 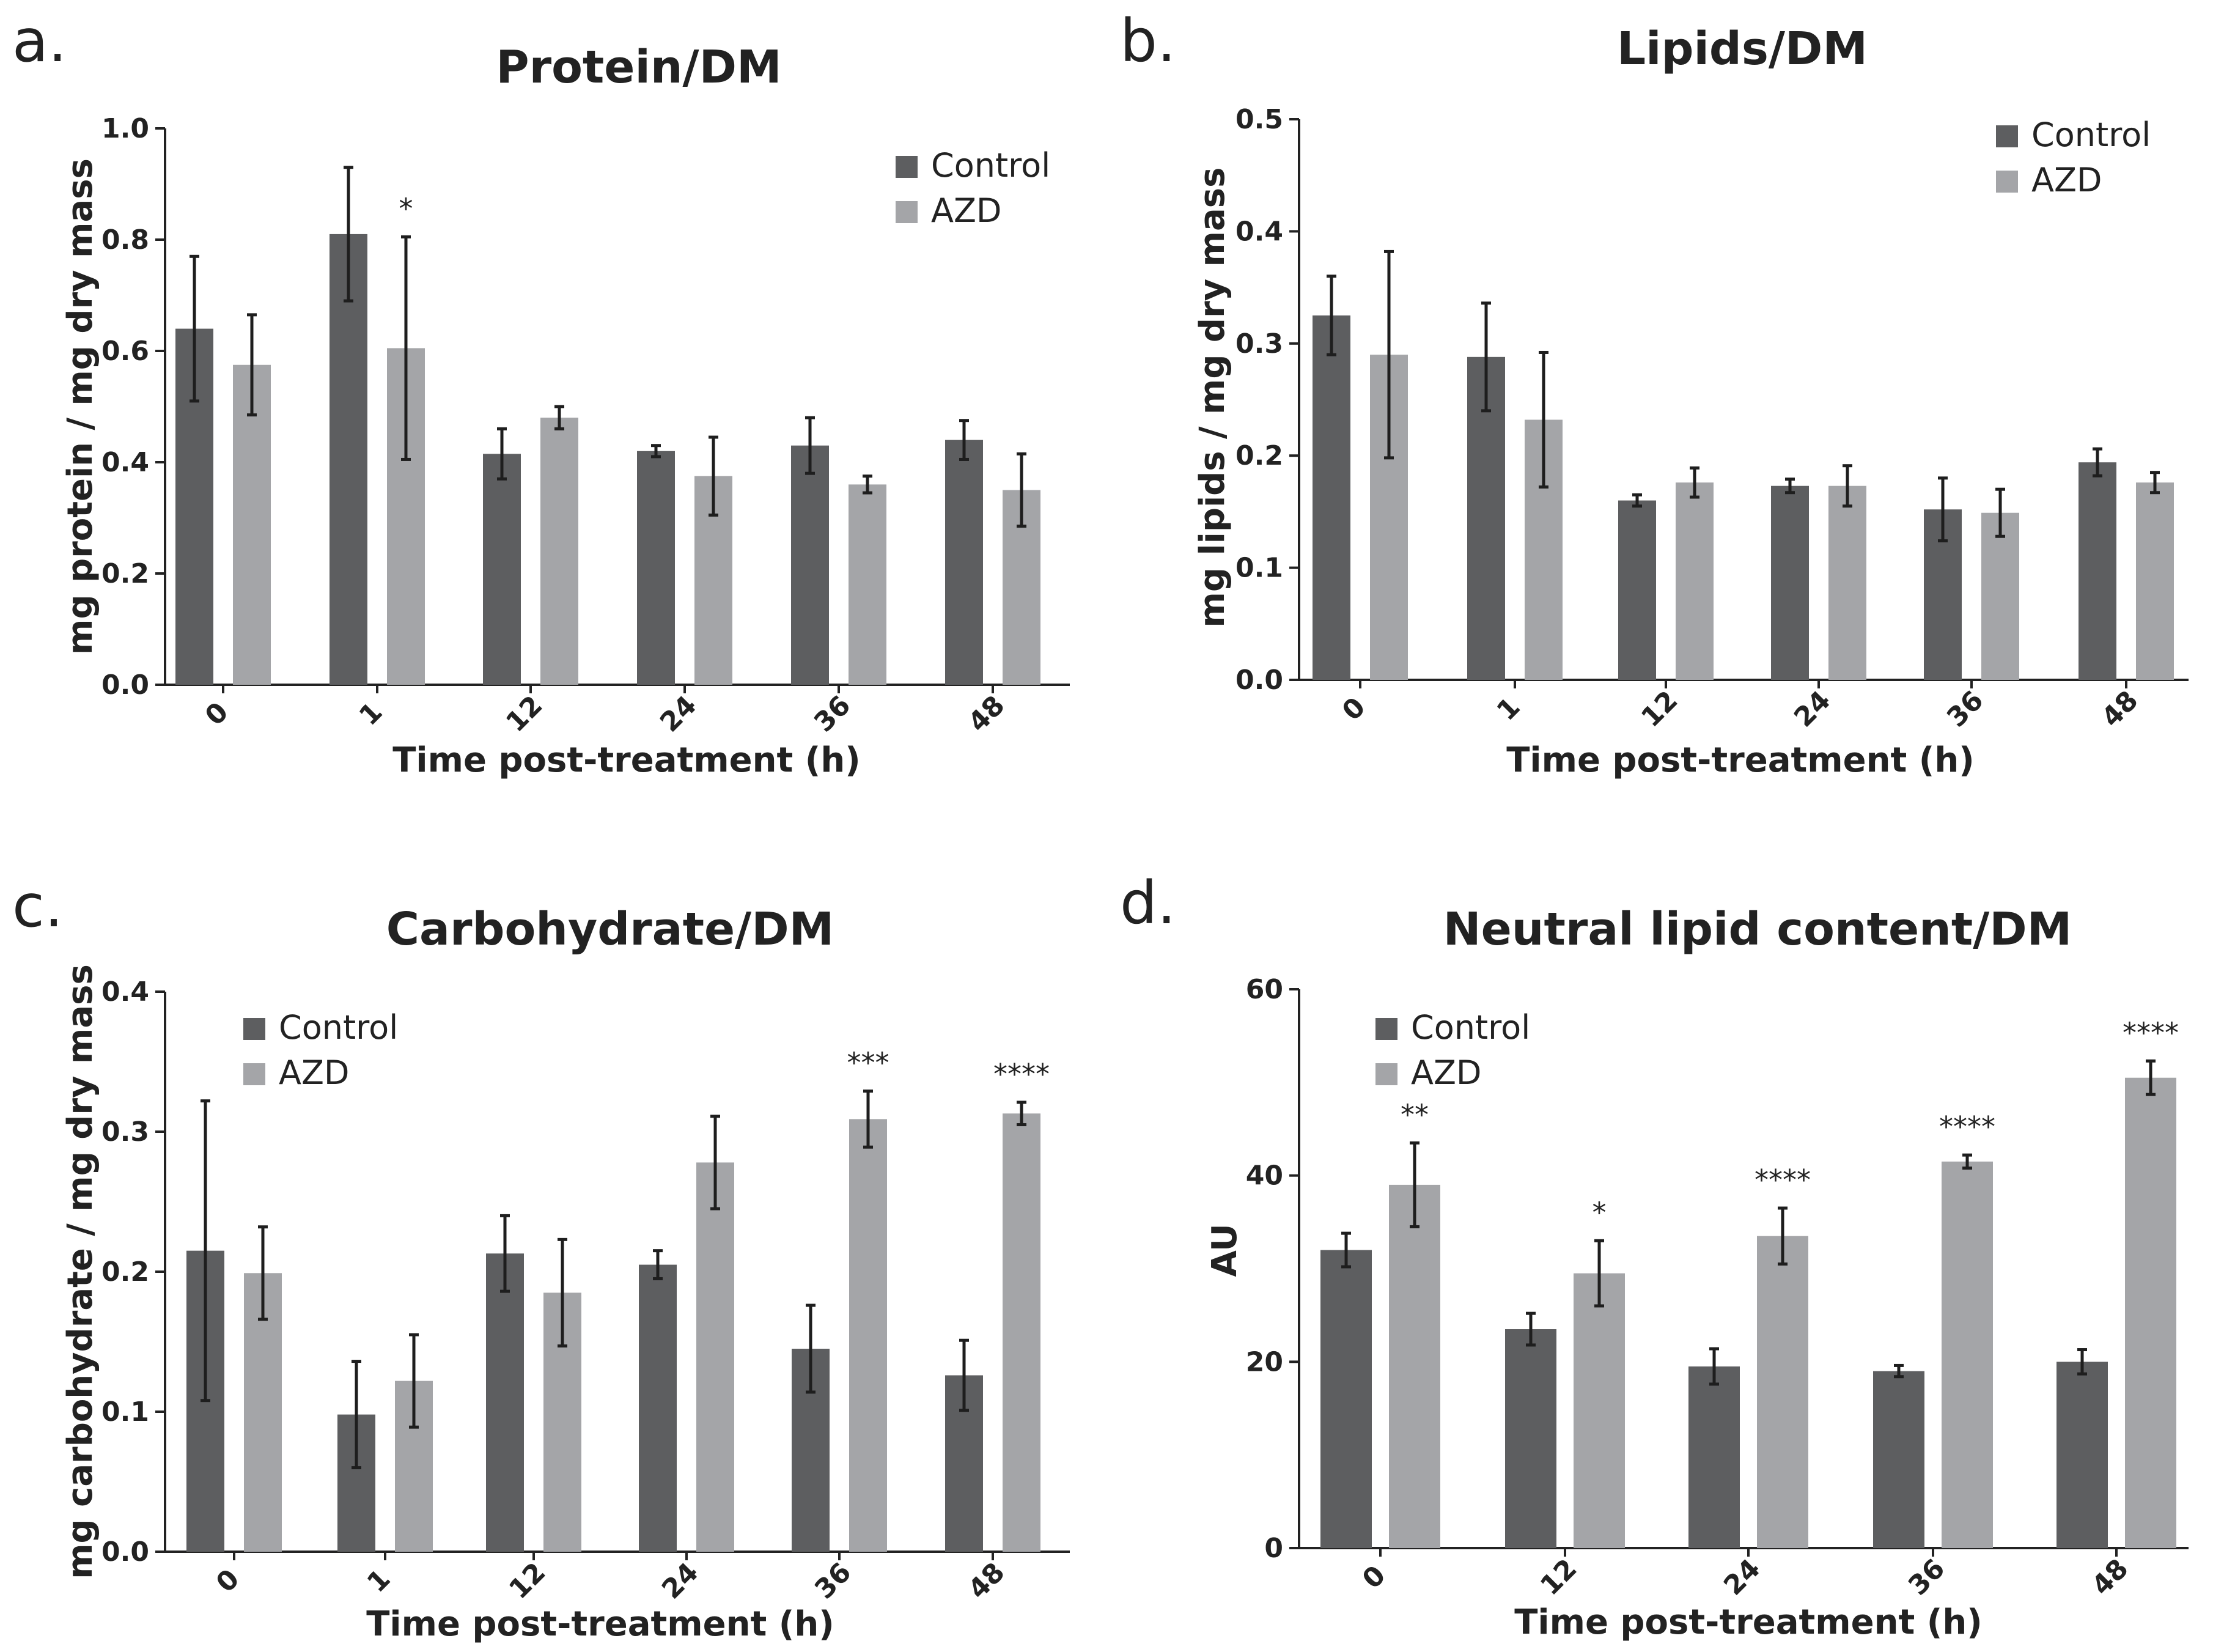 I want to click on significance-marker: ***, so click(x=868, y=1063).